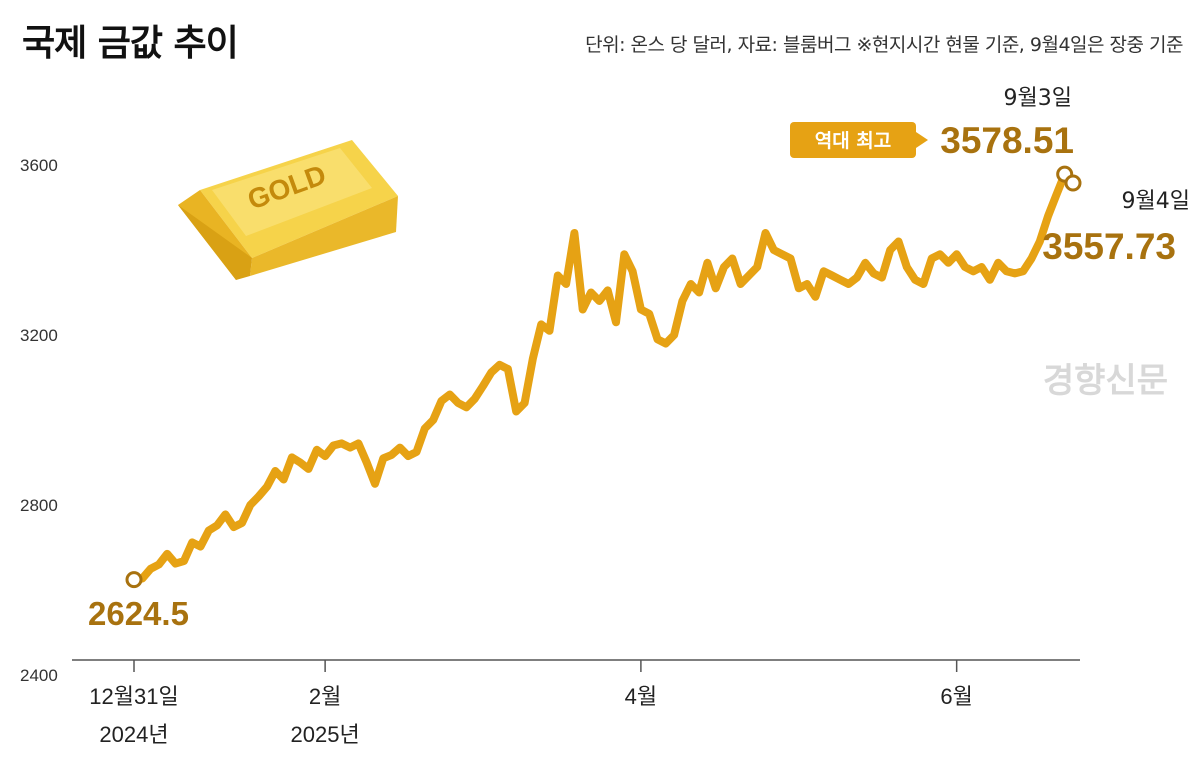 The image size is (1203, 766). What do you see at coordinates (134, 580) in the screenshot?
I see `start-point-marker` at bounding box center [134, 580].